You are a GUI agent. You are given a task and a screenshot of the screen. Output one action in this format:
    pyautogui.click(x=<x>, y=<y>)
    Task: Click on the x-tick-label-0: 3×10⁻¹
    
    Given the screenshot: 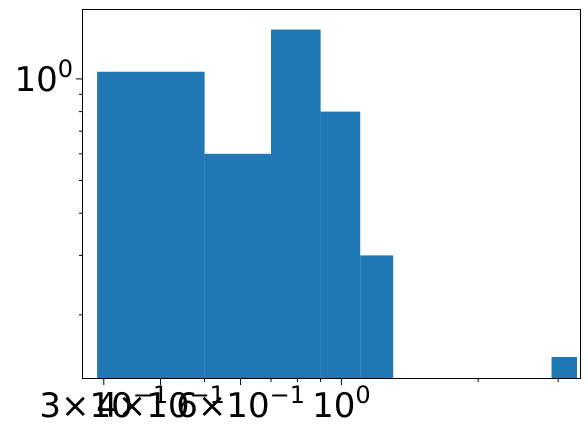 What is the action you would take?
    pyautogui.click(x=103, y=403)
    